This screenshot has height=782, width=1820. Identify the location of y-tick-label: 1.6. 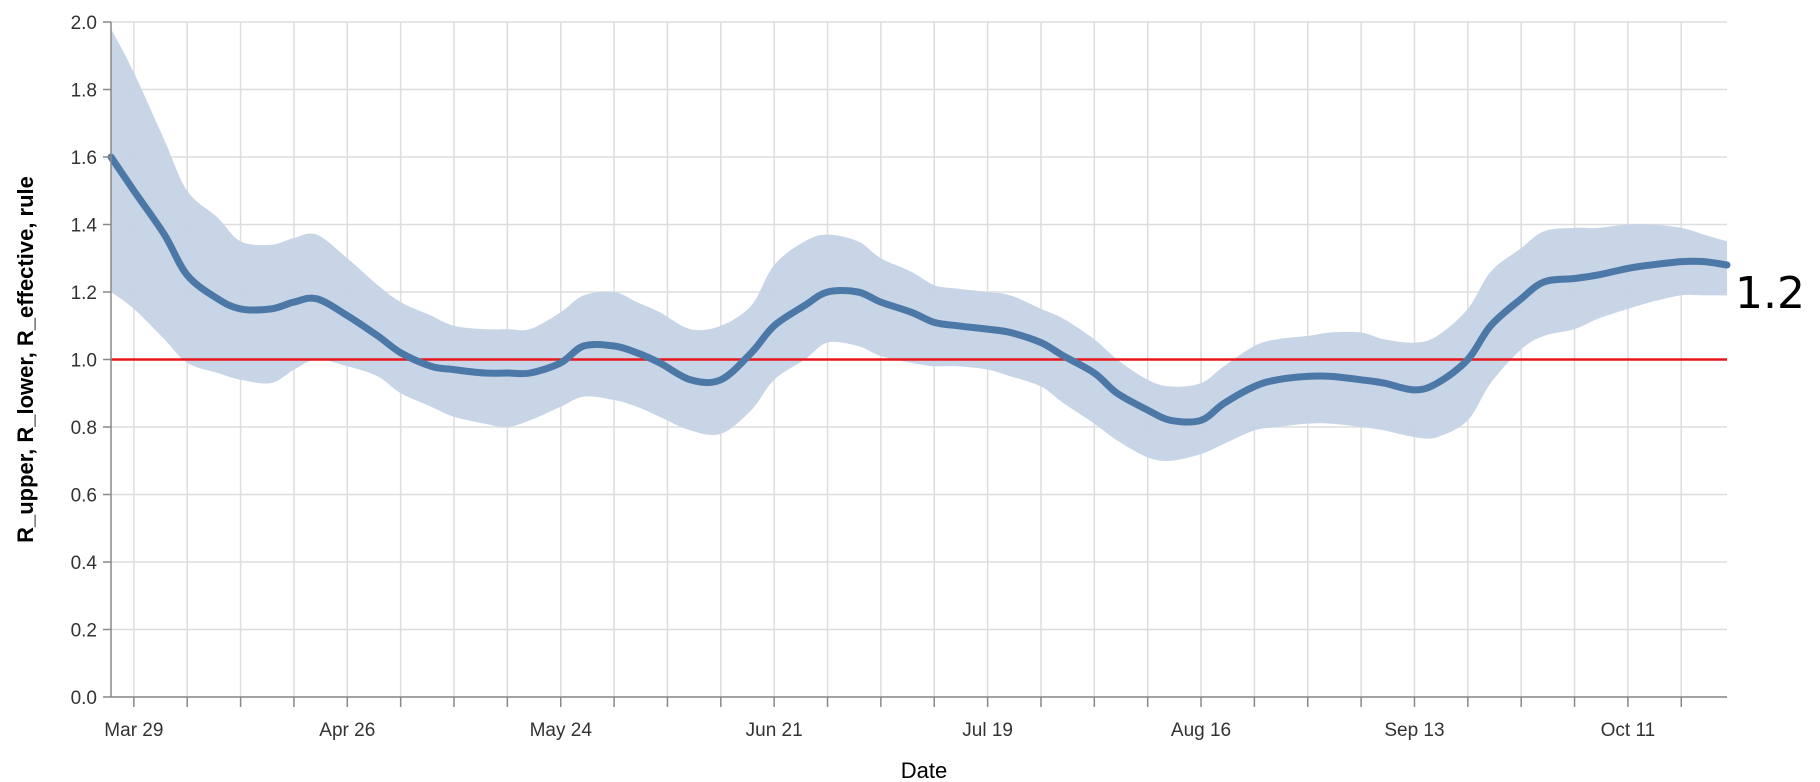
(84, 158).